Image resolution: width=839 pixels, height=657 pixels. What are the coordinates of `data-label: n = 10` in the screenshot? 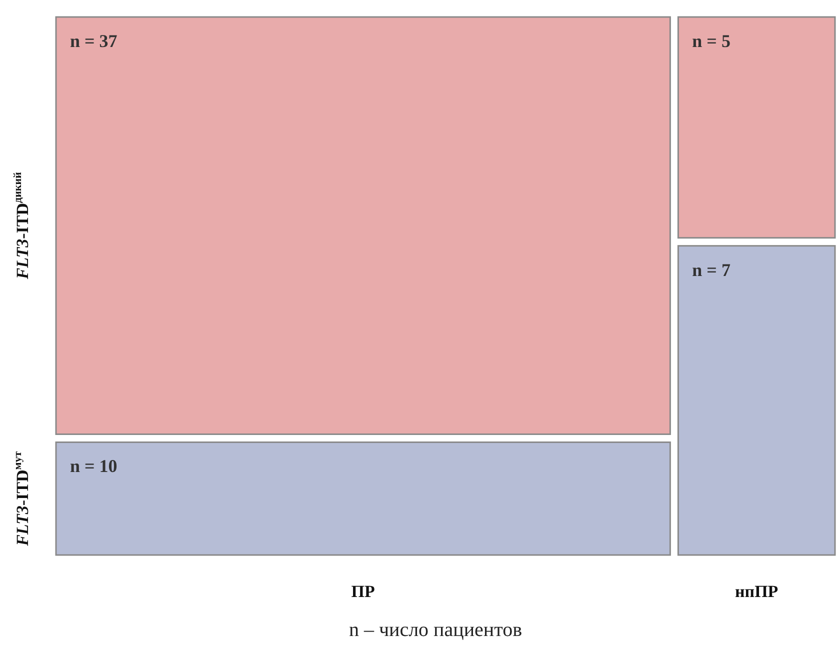 It's located at (94, 466).